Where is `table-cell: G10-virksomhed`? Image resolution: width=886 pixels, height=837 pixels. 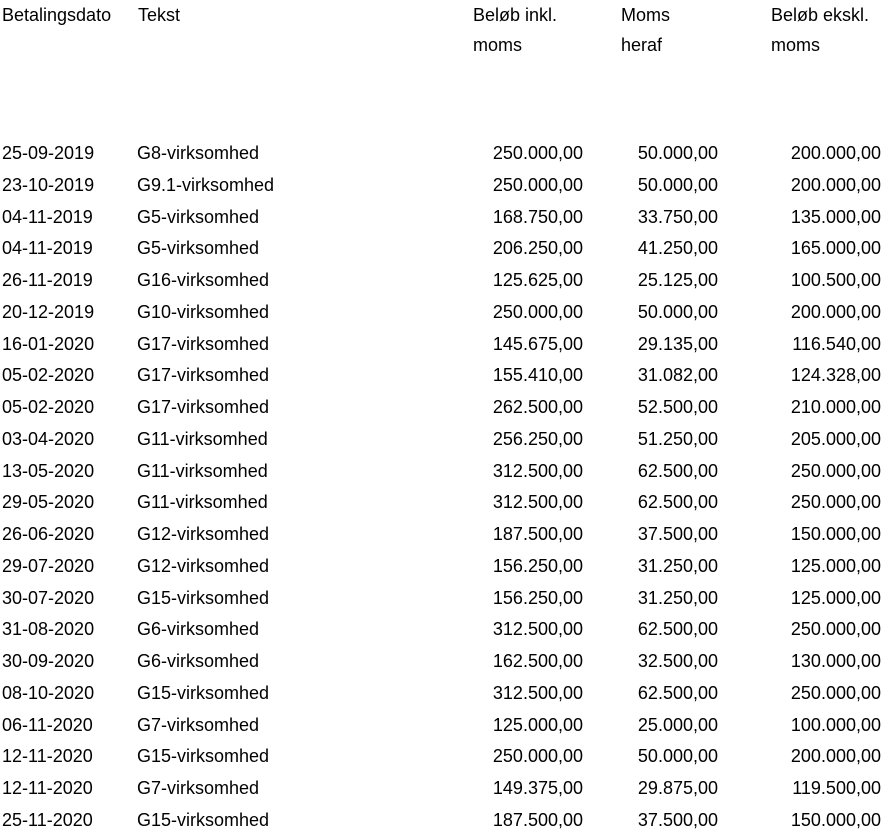
table-cell: G10-virksomhed is located at coordinates (203, 311).